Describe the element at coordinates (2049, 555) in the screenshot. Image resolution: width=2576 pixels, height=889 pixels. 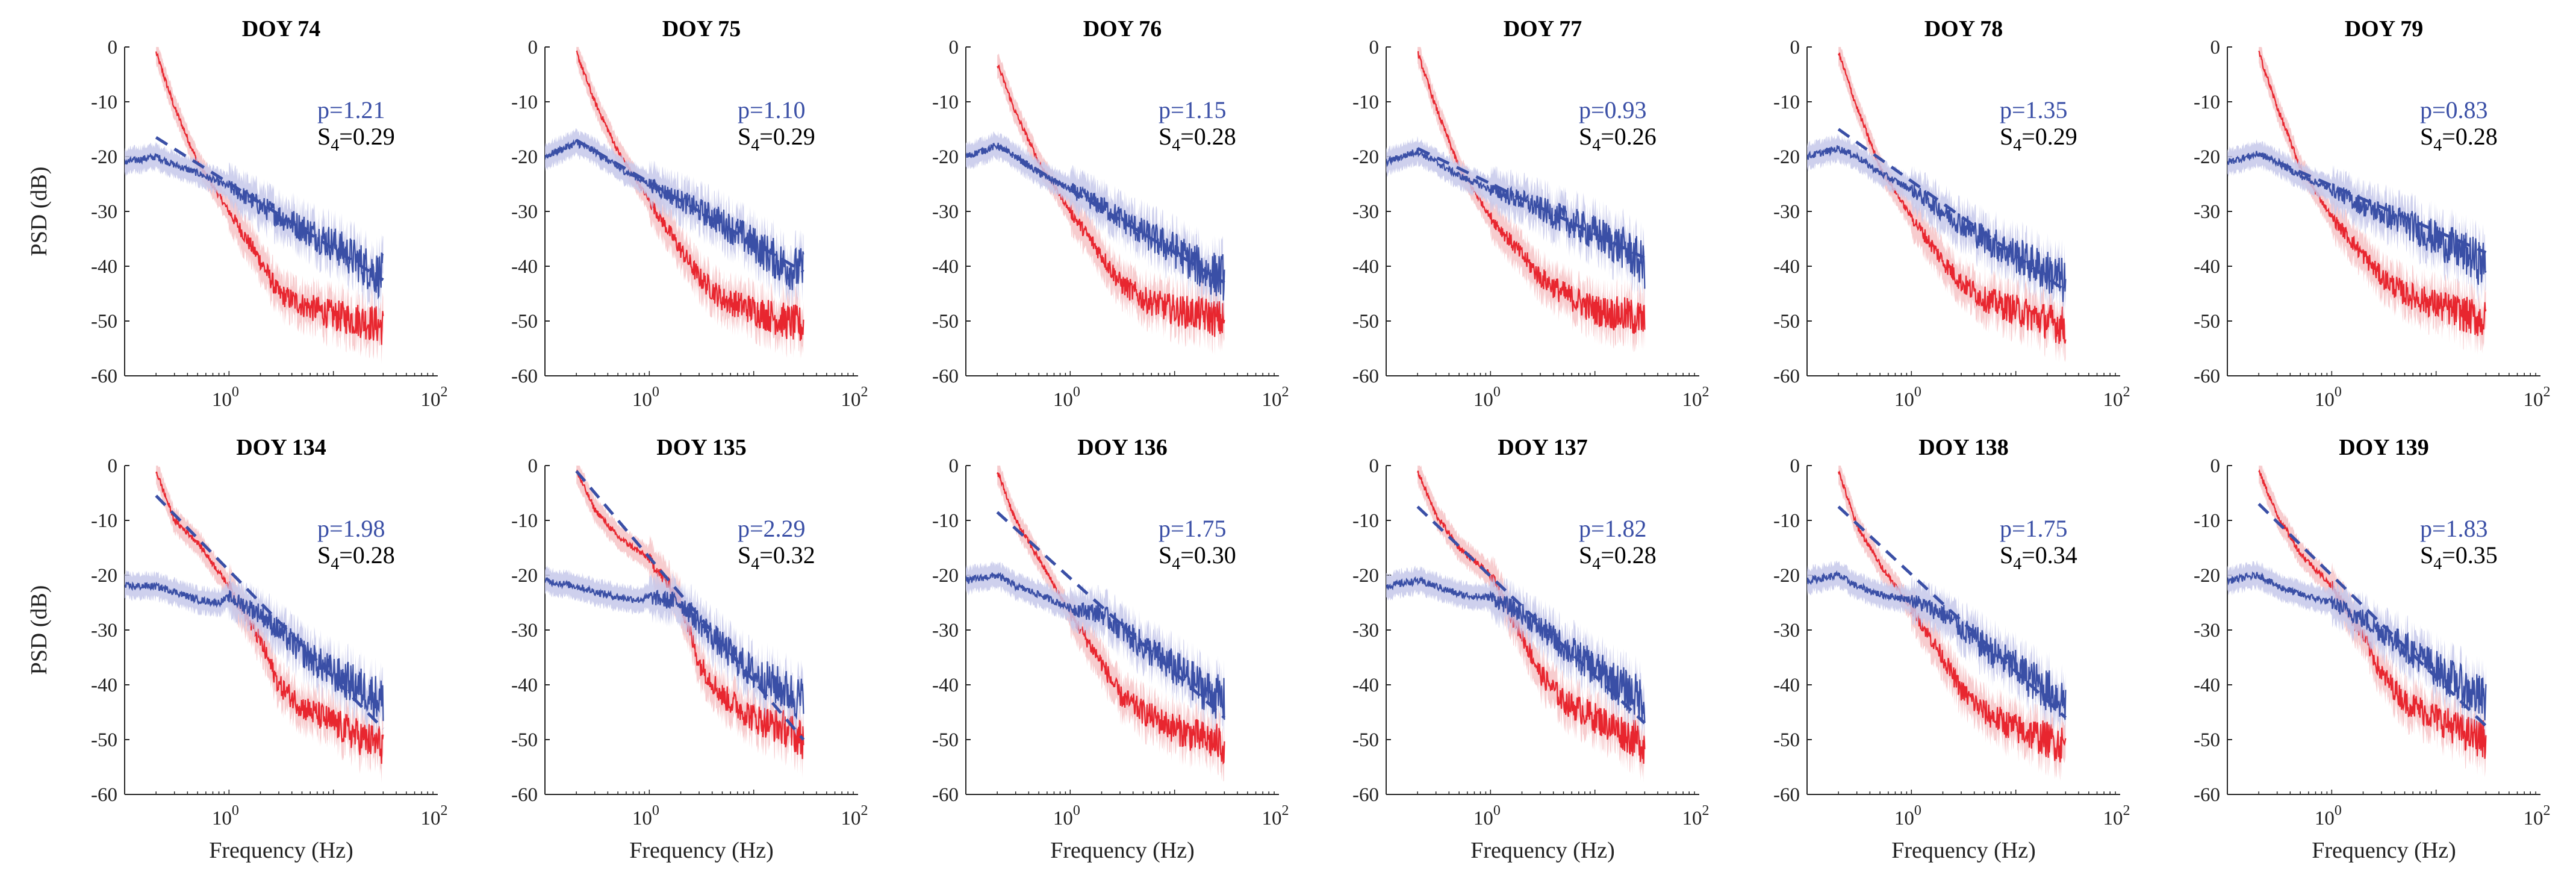
I see `s4-value: =0.34` at that location.